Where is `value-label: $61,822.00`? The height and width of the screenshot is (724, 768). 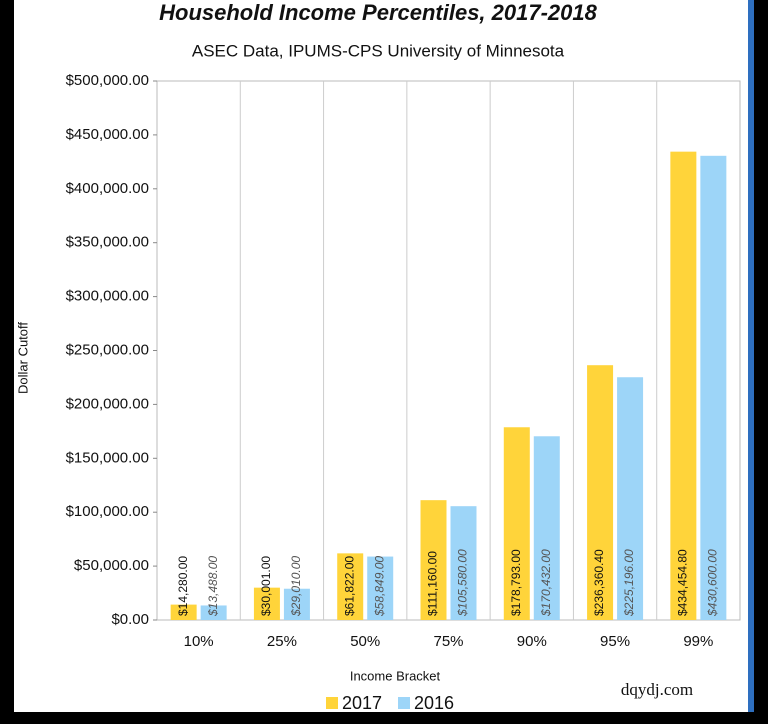
value-label: $61,822.00 is located at coordinates (349, 586).